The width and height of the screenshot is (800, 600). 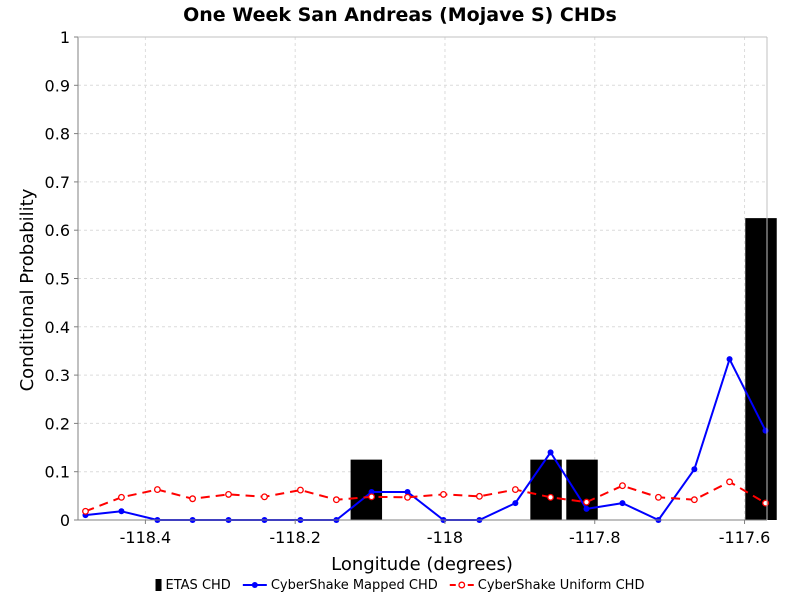 I want to click on y-tick-label: 0.7, so click(x=57, y=182).